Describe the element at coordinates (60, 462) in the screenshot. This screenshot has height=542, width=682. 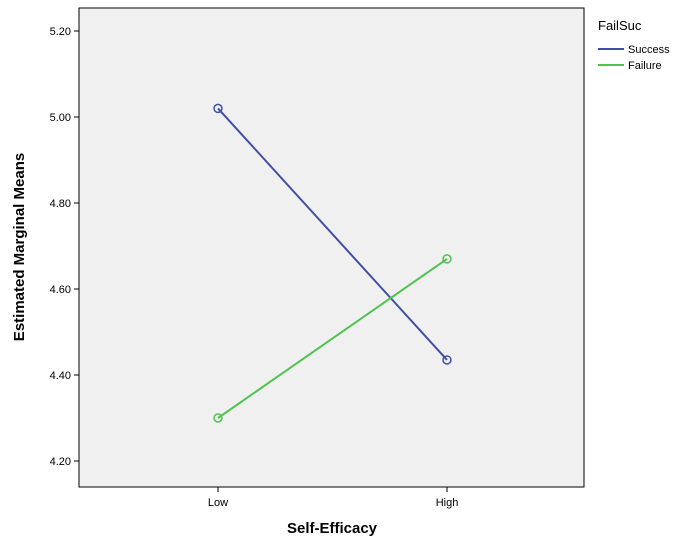
I see `y-tick-label: 4.20` at that location.